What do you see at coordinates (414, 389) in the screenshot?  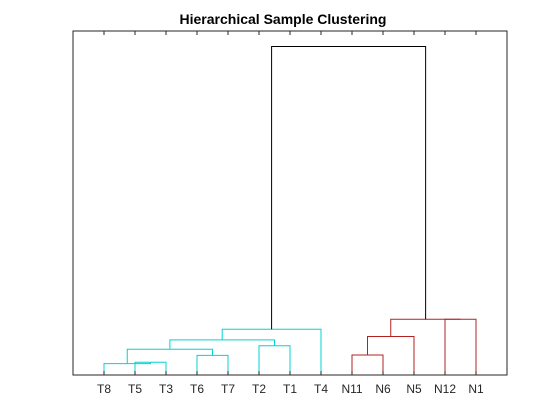 I see `x-tick-label-n5: N5` at bounding box center [414, 389].